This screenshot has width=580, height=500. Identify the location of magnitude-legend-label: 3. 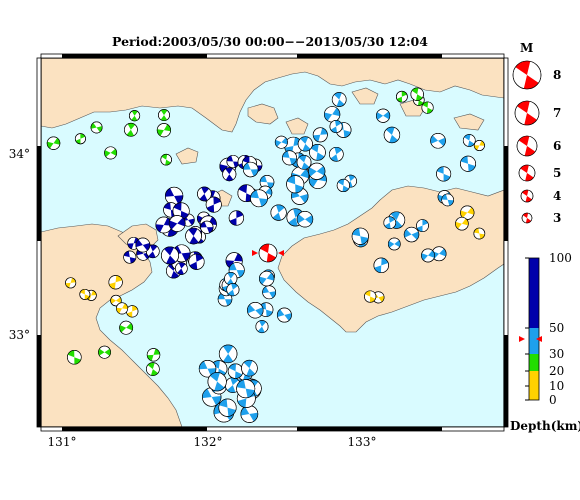
(557, 218).